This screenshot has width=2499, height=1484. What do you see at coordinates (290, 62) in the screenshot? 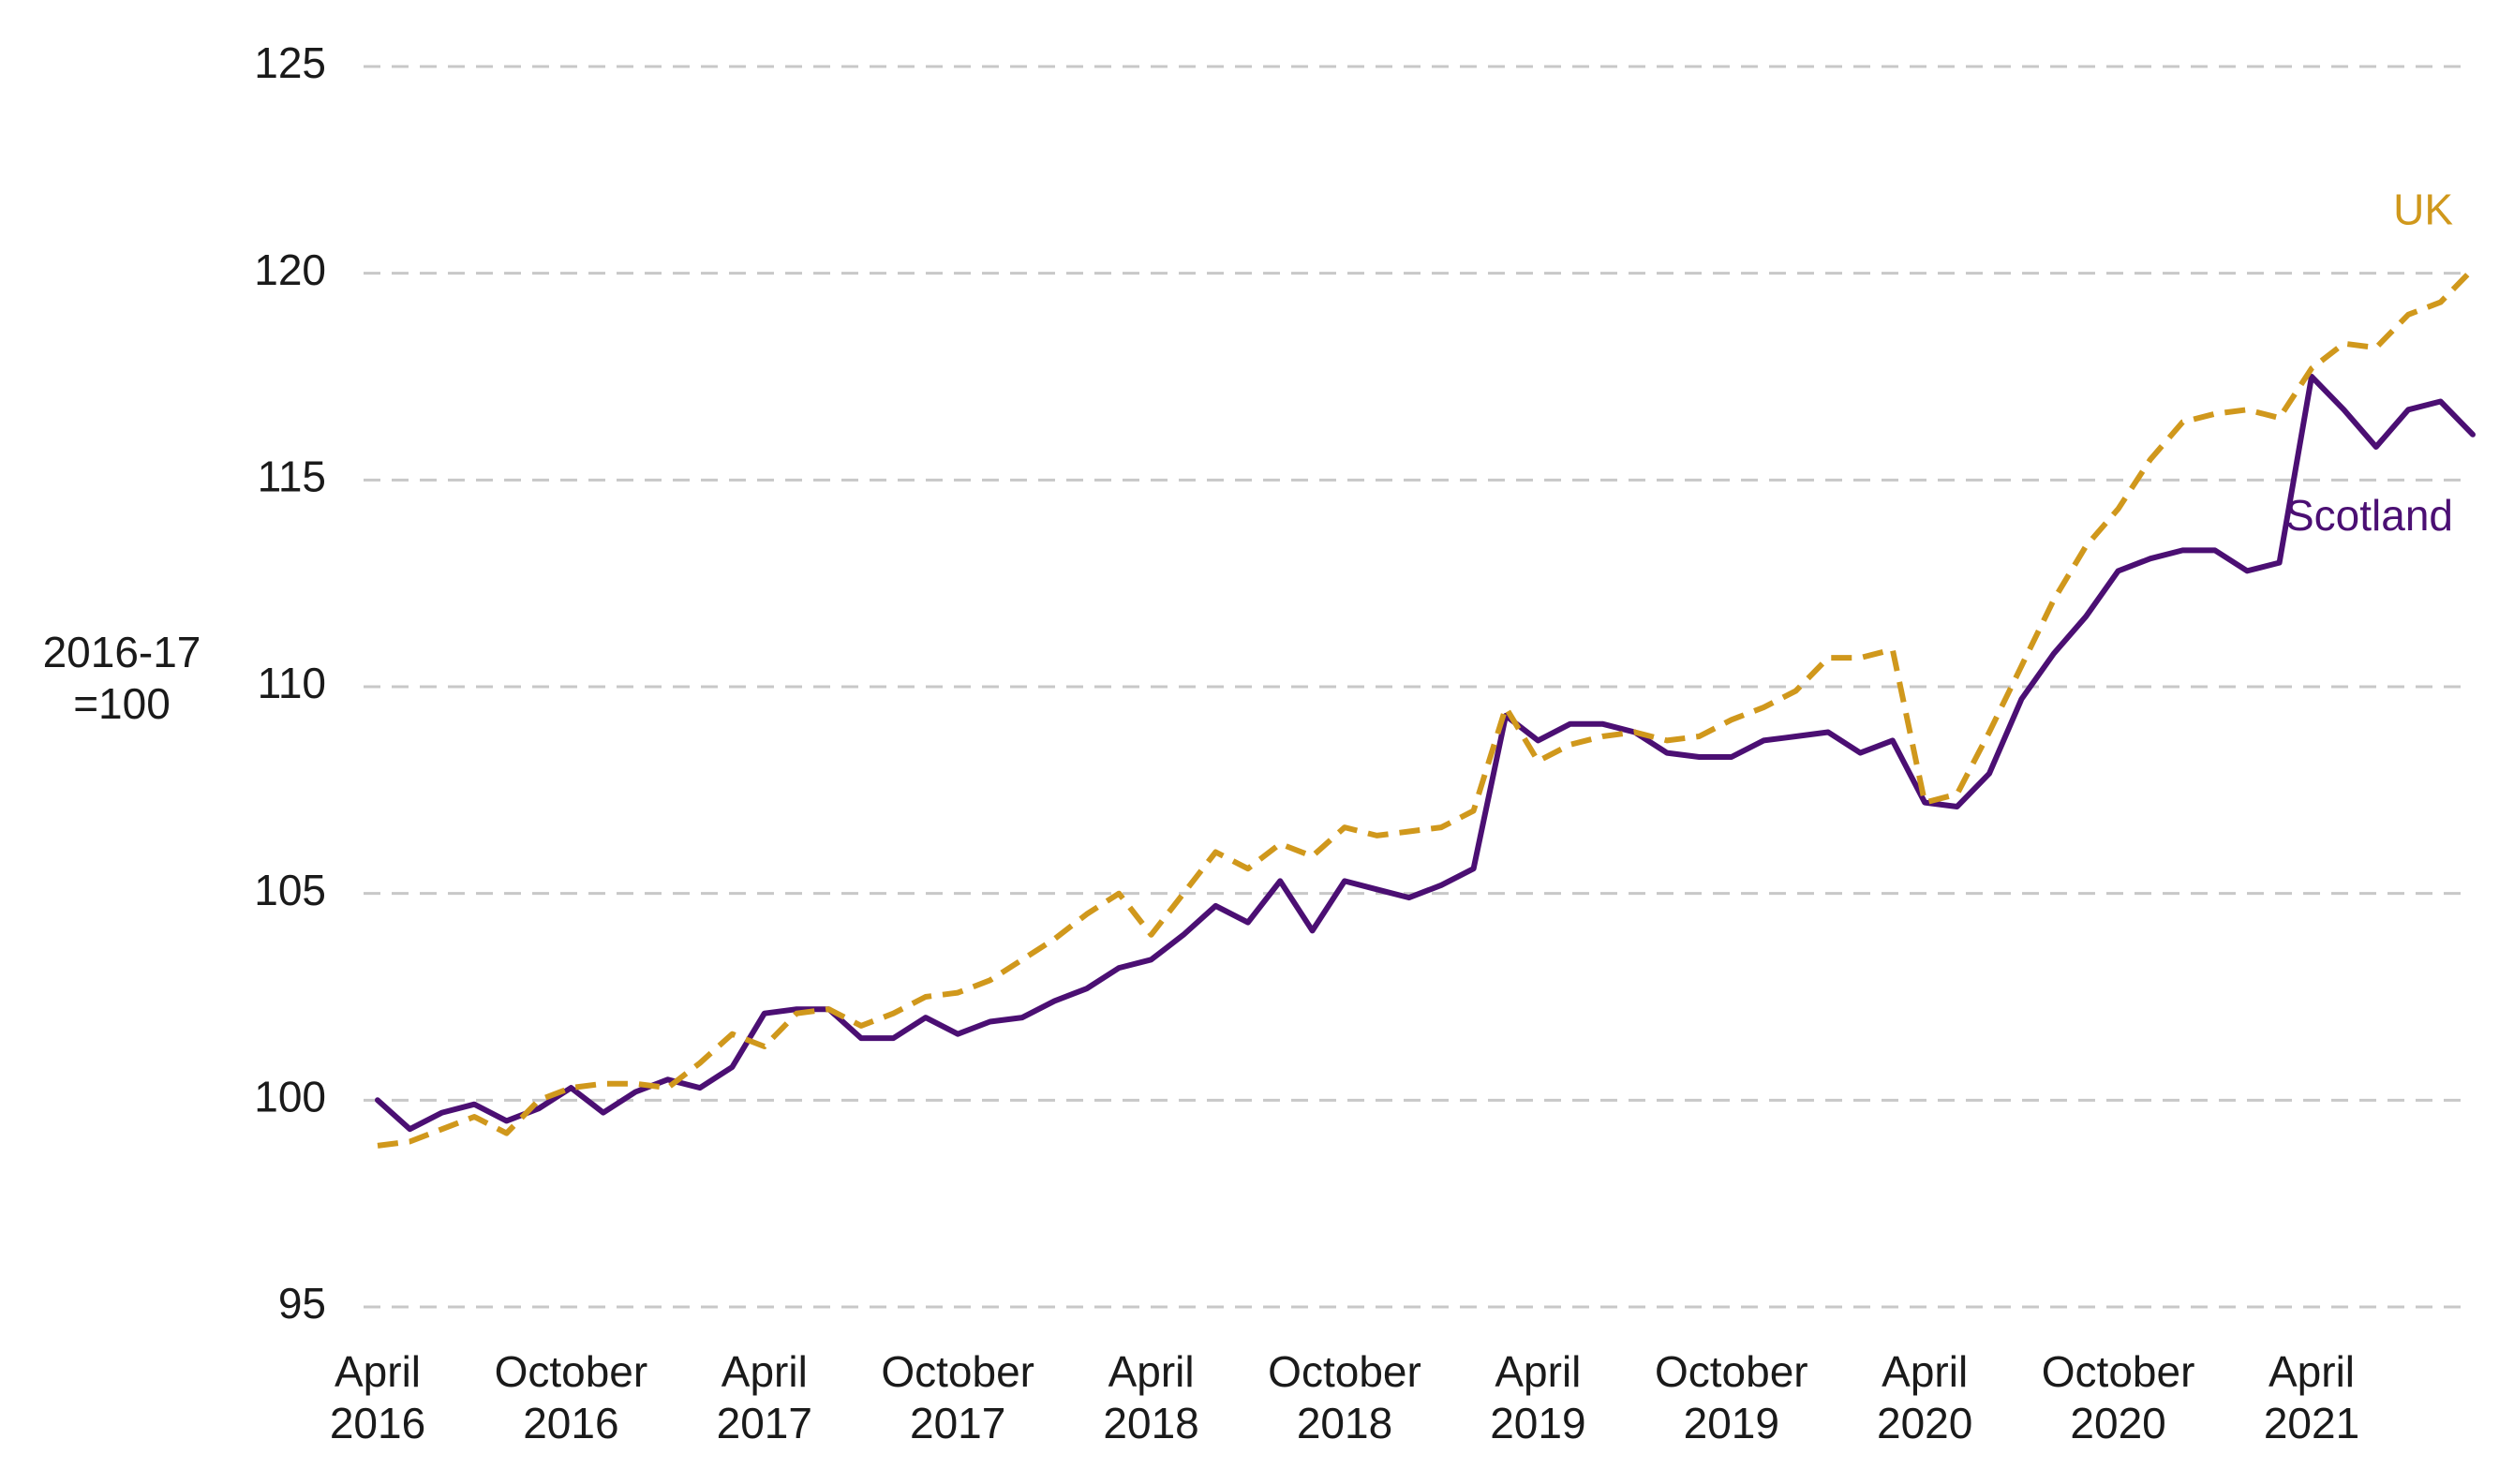
I see `y-tick-label-125: 125` at bounding box center [290, 62].